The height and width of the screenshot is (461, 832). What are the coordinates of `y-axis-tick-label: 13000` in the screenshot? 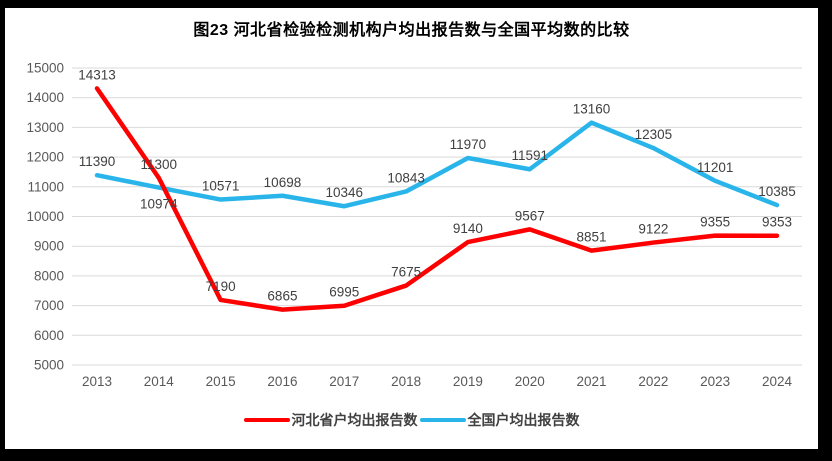 It's located at (45, 127).